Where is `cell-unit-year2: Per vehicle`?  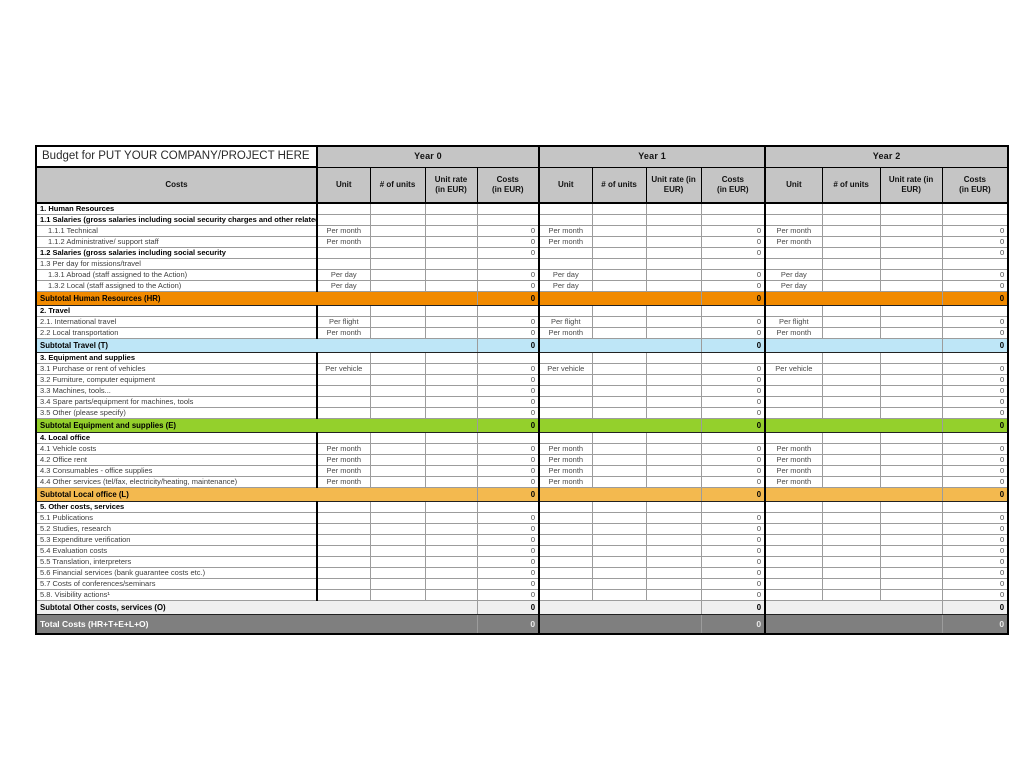
cell-unit-year2: Per vehicle is located at coordinates (793, 369).